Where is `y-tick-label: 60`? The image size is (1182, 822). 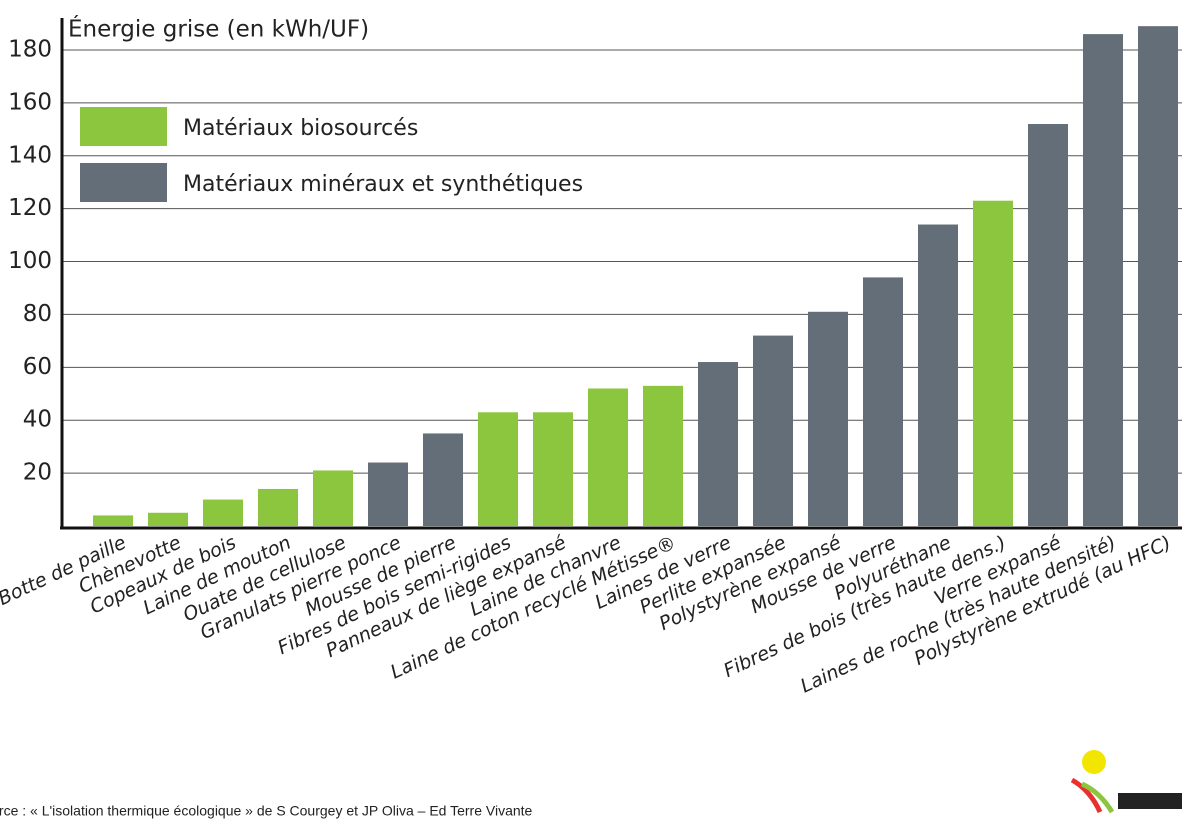
y-tick-label: 60 is located at coordinates (37, 367).